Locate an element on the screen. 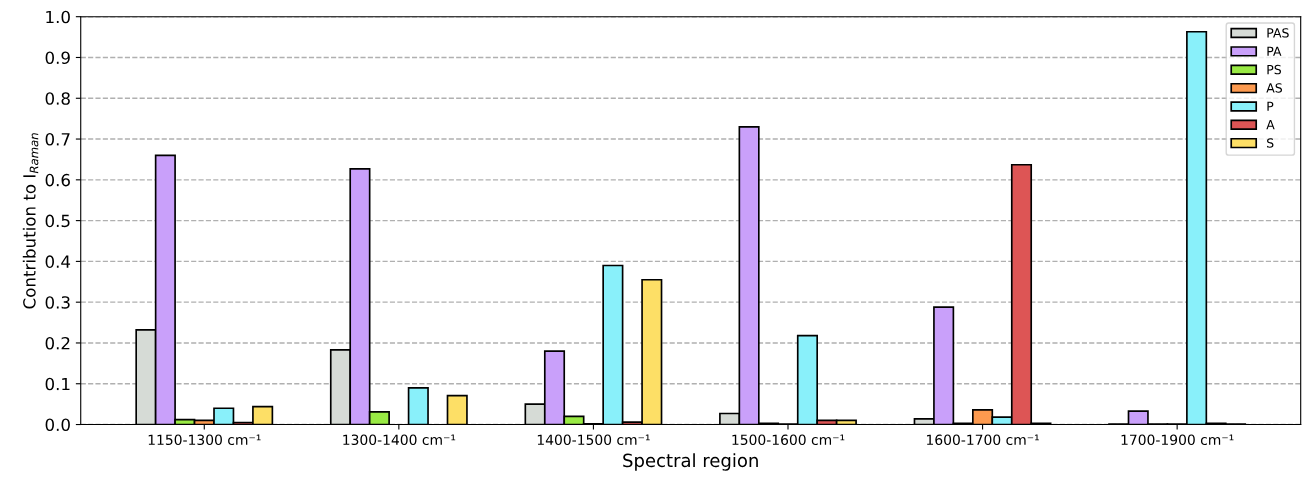 The image size is (1302, 477). x-tick-label: 1400-1500 cm⁻¹ is located at coordinates (593, 439).